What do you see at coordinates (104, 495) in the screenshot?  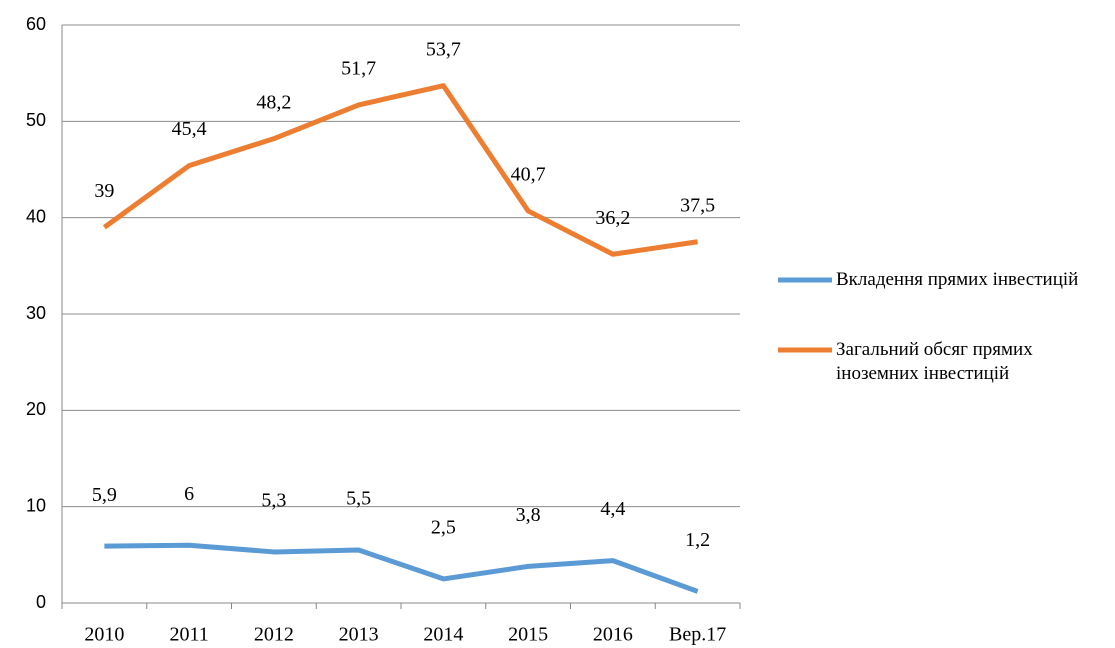 I see `data-label: 5,9` at bounding box center [104, 495].